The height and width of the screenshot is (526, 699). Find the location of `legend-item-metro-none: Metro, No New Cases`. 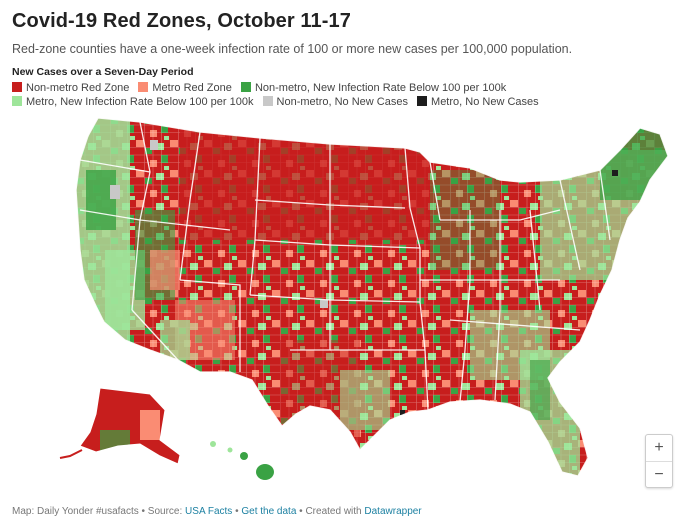

legend-item-metro-none: Metro, No New Cases is located at coordinates (478, 102).